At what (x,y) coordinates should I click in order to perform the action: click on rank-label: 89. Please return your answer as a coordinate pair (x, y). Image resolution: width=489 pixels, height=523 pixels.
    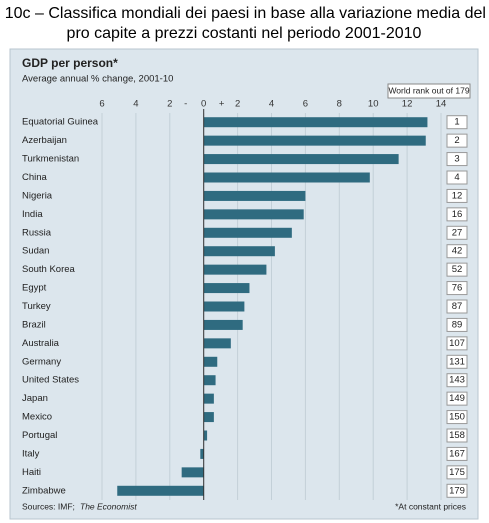
    Looking at the image, I should click on (457, 324).